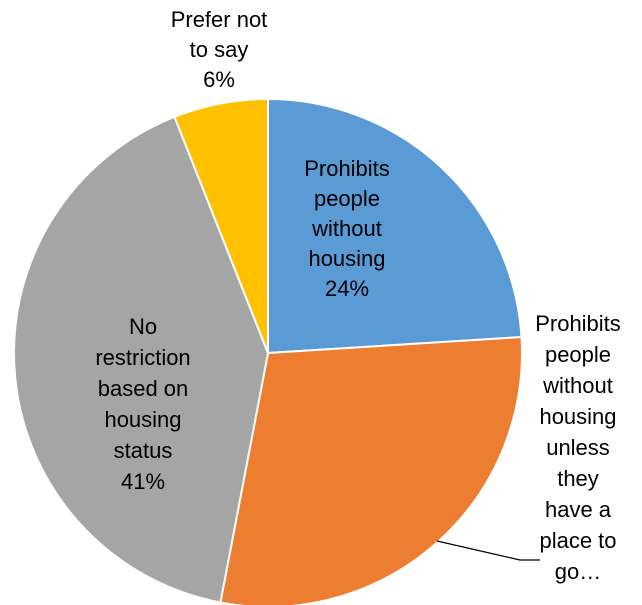  I want to click on slice-label-line: restriction, so click(142, 357).